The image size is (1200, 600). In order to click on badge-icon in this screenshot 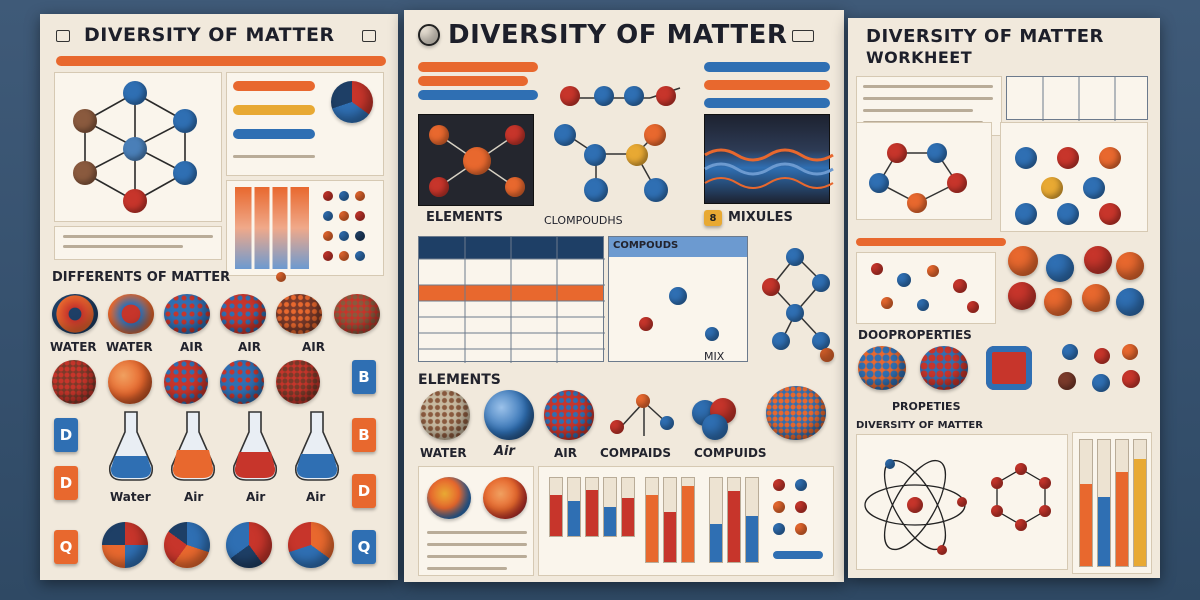, I will do `click(803, 36)`.